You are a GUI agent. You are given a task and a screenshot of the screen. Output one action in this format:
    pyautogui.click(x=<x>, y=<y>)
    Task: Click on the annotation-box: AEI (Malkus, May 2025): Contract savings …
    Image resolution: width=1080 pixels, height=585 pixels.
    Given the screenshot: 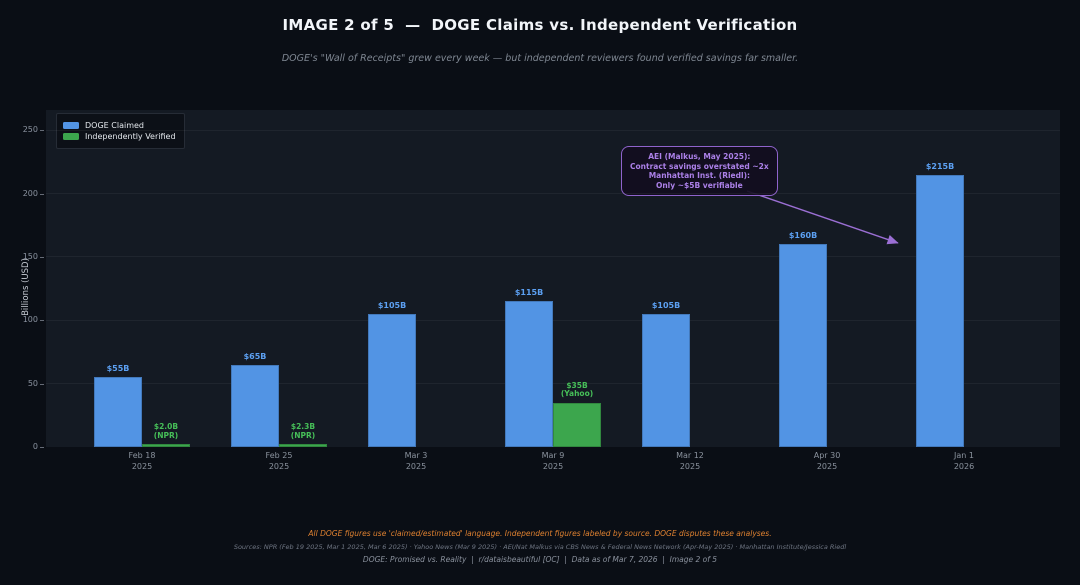 What is the action you would take?
    pyautogui.click(x=699, y=171)
    